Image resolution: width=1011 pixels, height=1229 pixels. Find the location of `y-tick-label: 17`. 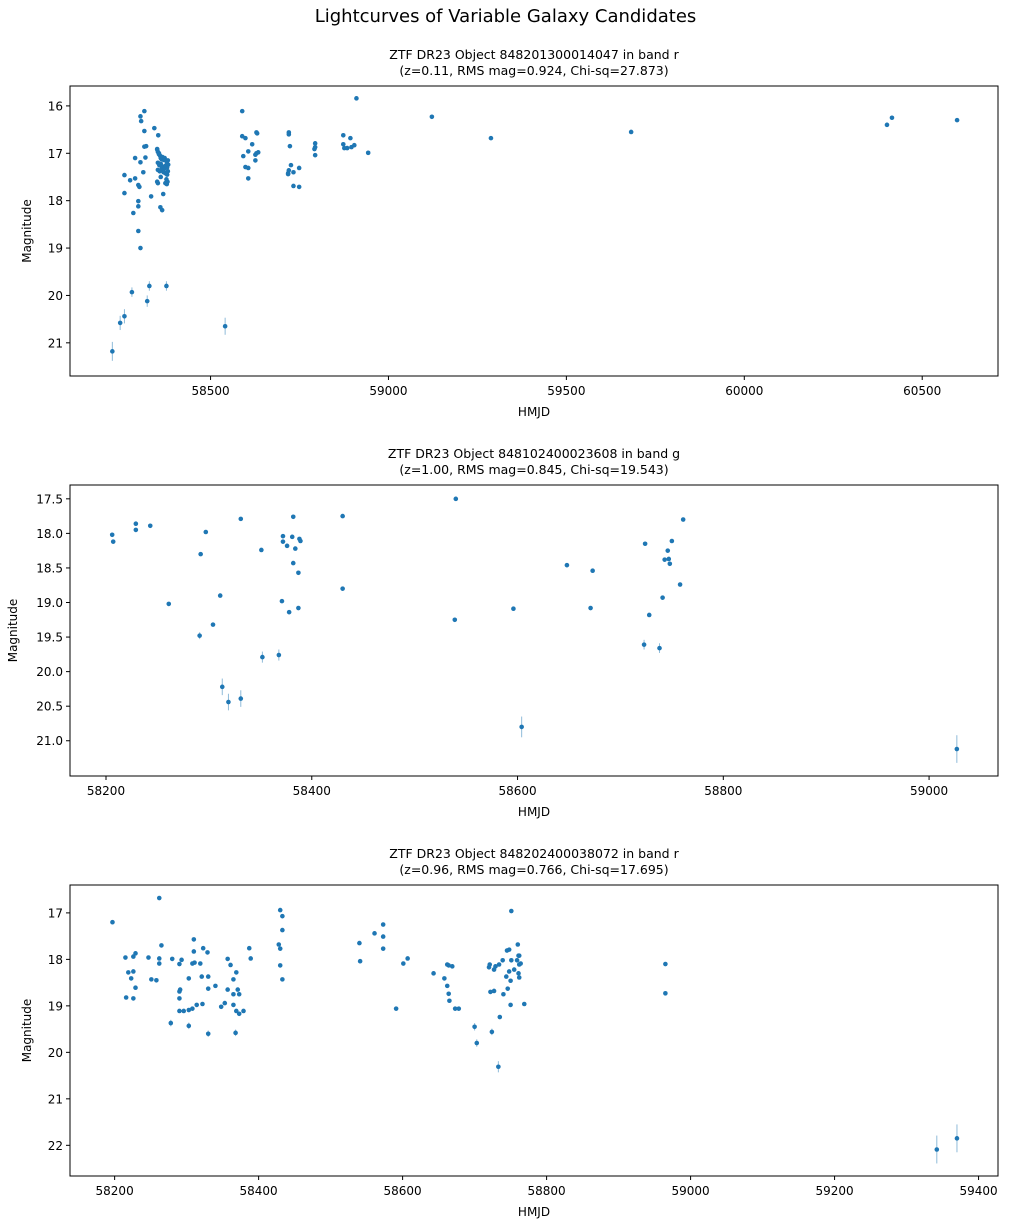

y-tick-label: 17 is located at coordinates (55, 913).